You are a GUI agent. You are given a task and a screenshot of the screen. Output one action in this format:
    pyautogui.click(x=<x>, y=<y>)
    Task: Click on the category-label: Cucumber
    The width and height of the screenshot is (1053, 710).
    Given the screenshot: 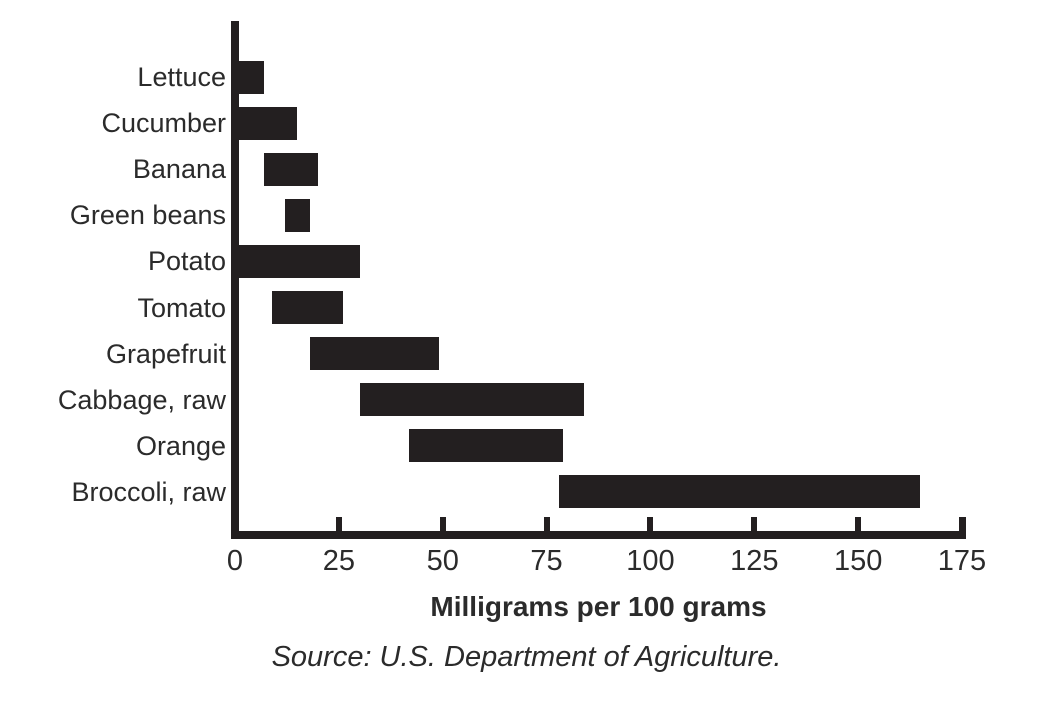 What is the action you would take?
    pyautogui.click(x=163, y=123)
    